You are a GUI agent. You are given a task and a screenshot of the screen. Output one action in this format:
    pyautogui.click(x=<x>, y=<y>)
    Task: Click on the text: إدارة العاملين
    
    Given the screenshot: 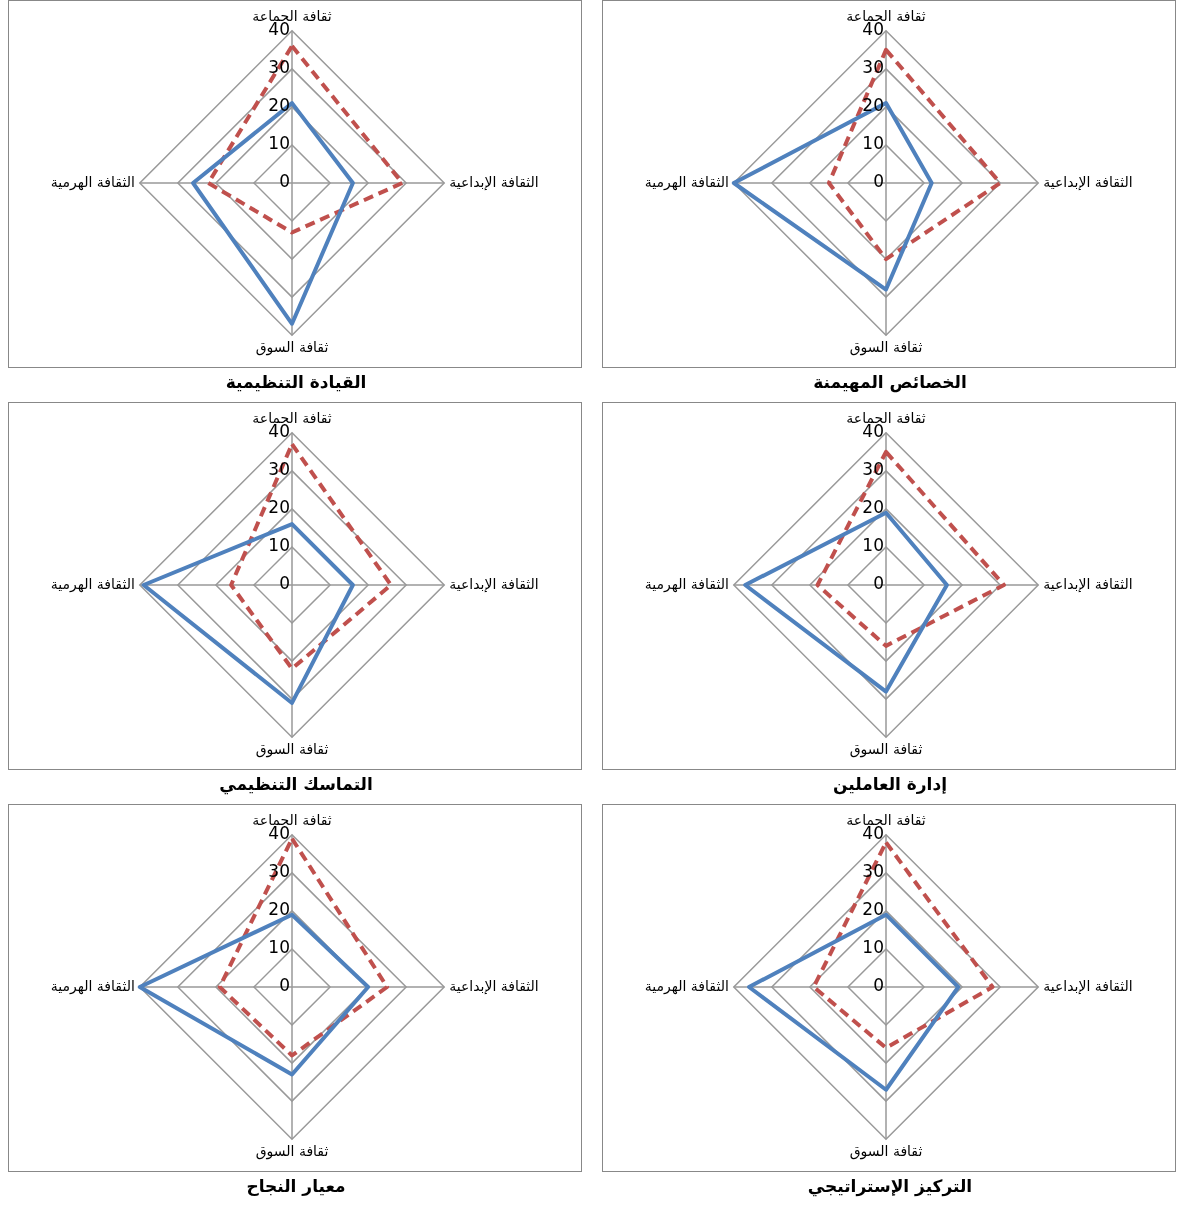 What is the action you would take?
    pyautogui.click(x=890, y=784)
    